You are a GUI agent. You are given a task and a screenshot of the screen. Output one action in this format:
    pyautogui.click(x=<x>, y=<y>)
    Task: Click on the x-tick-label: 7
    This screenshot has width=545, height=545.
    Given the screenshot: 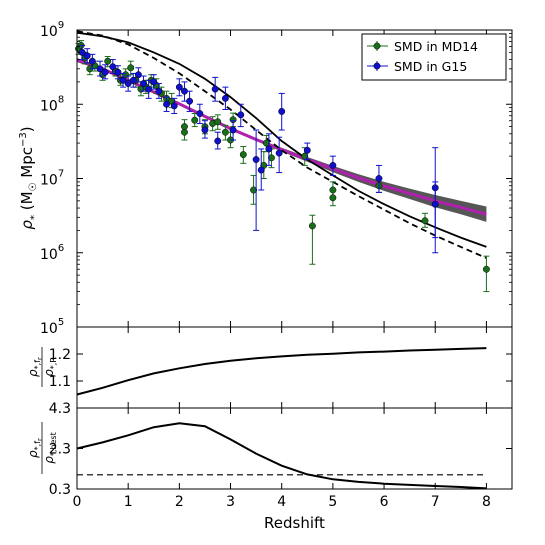 What is the action you would take?
    pyautogui.click(x=435, y=502)
    